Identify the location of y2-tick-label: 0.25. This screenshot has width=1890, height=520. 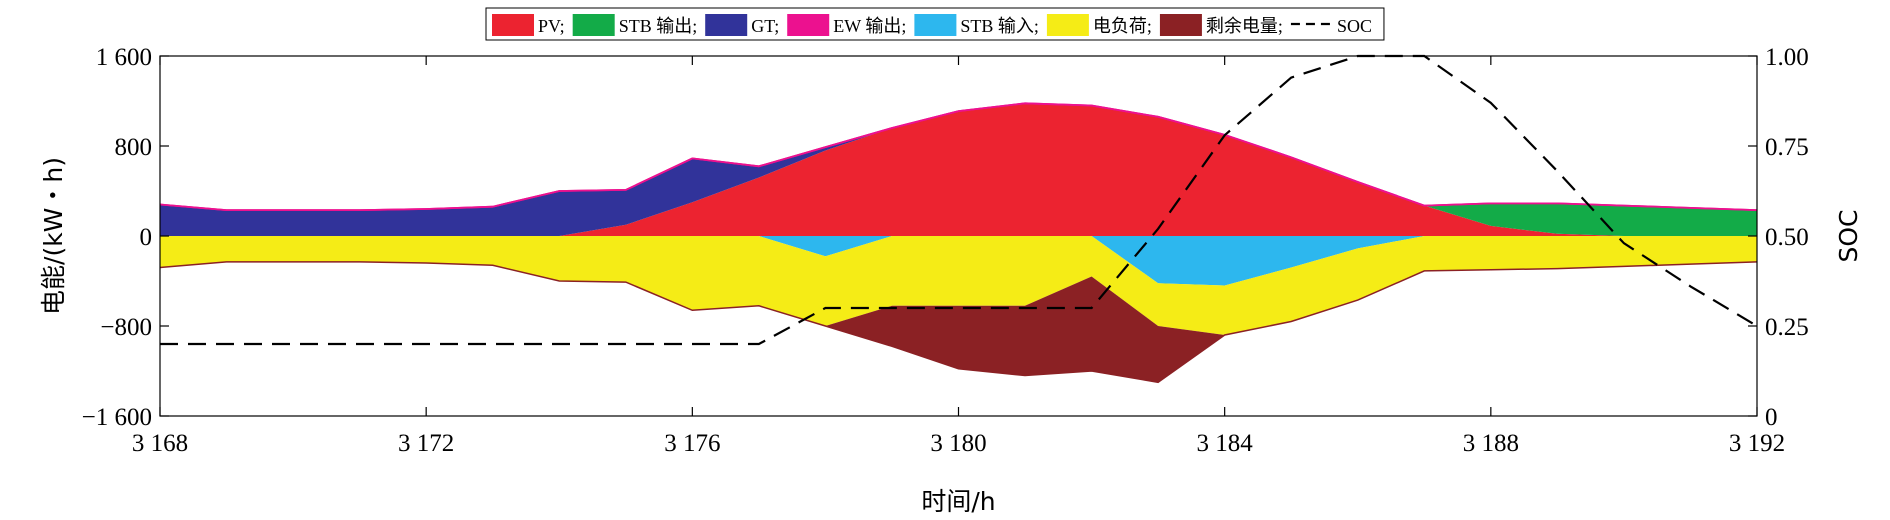
(1787, 327).